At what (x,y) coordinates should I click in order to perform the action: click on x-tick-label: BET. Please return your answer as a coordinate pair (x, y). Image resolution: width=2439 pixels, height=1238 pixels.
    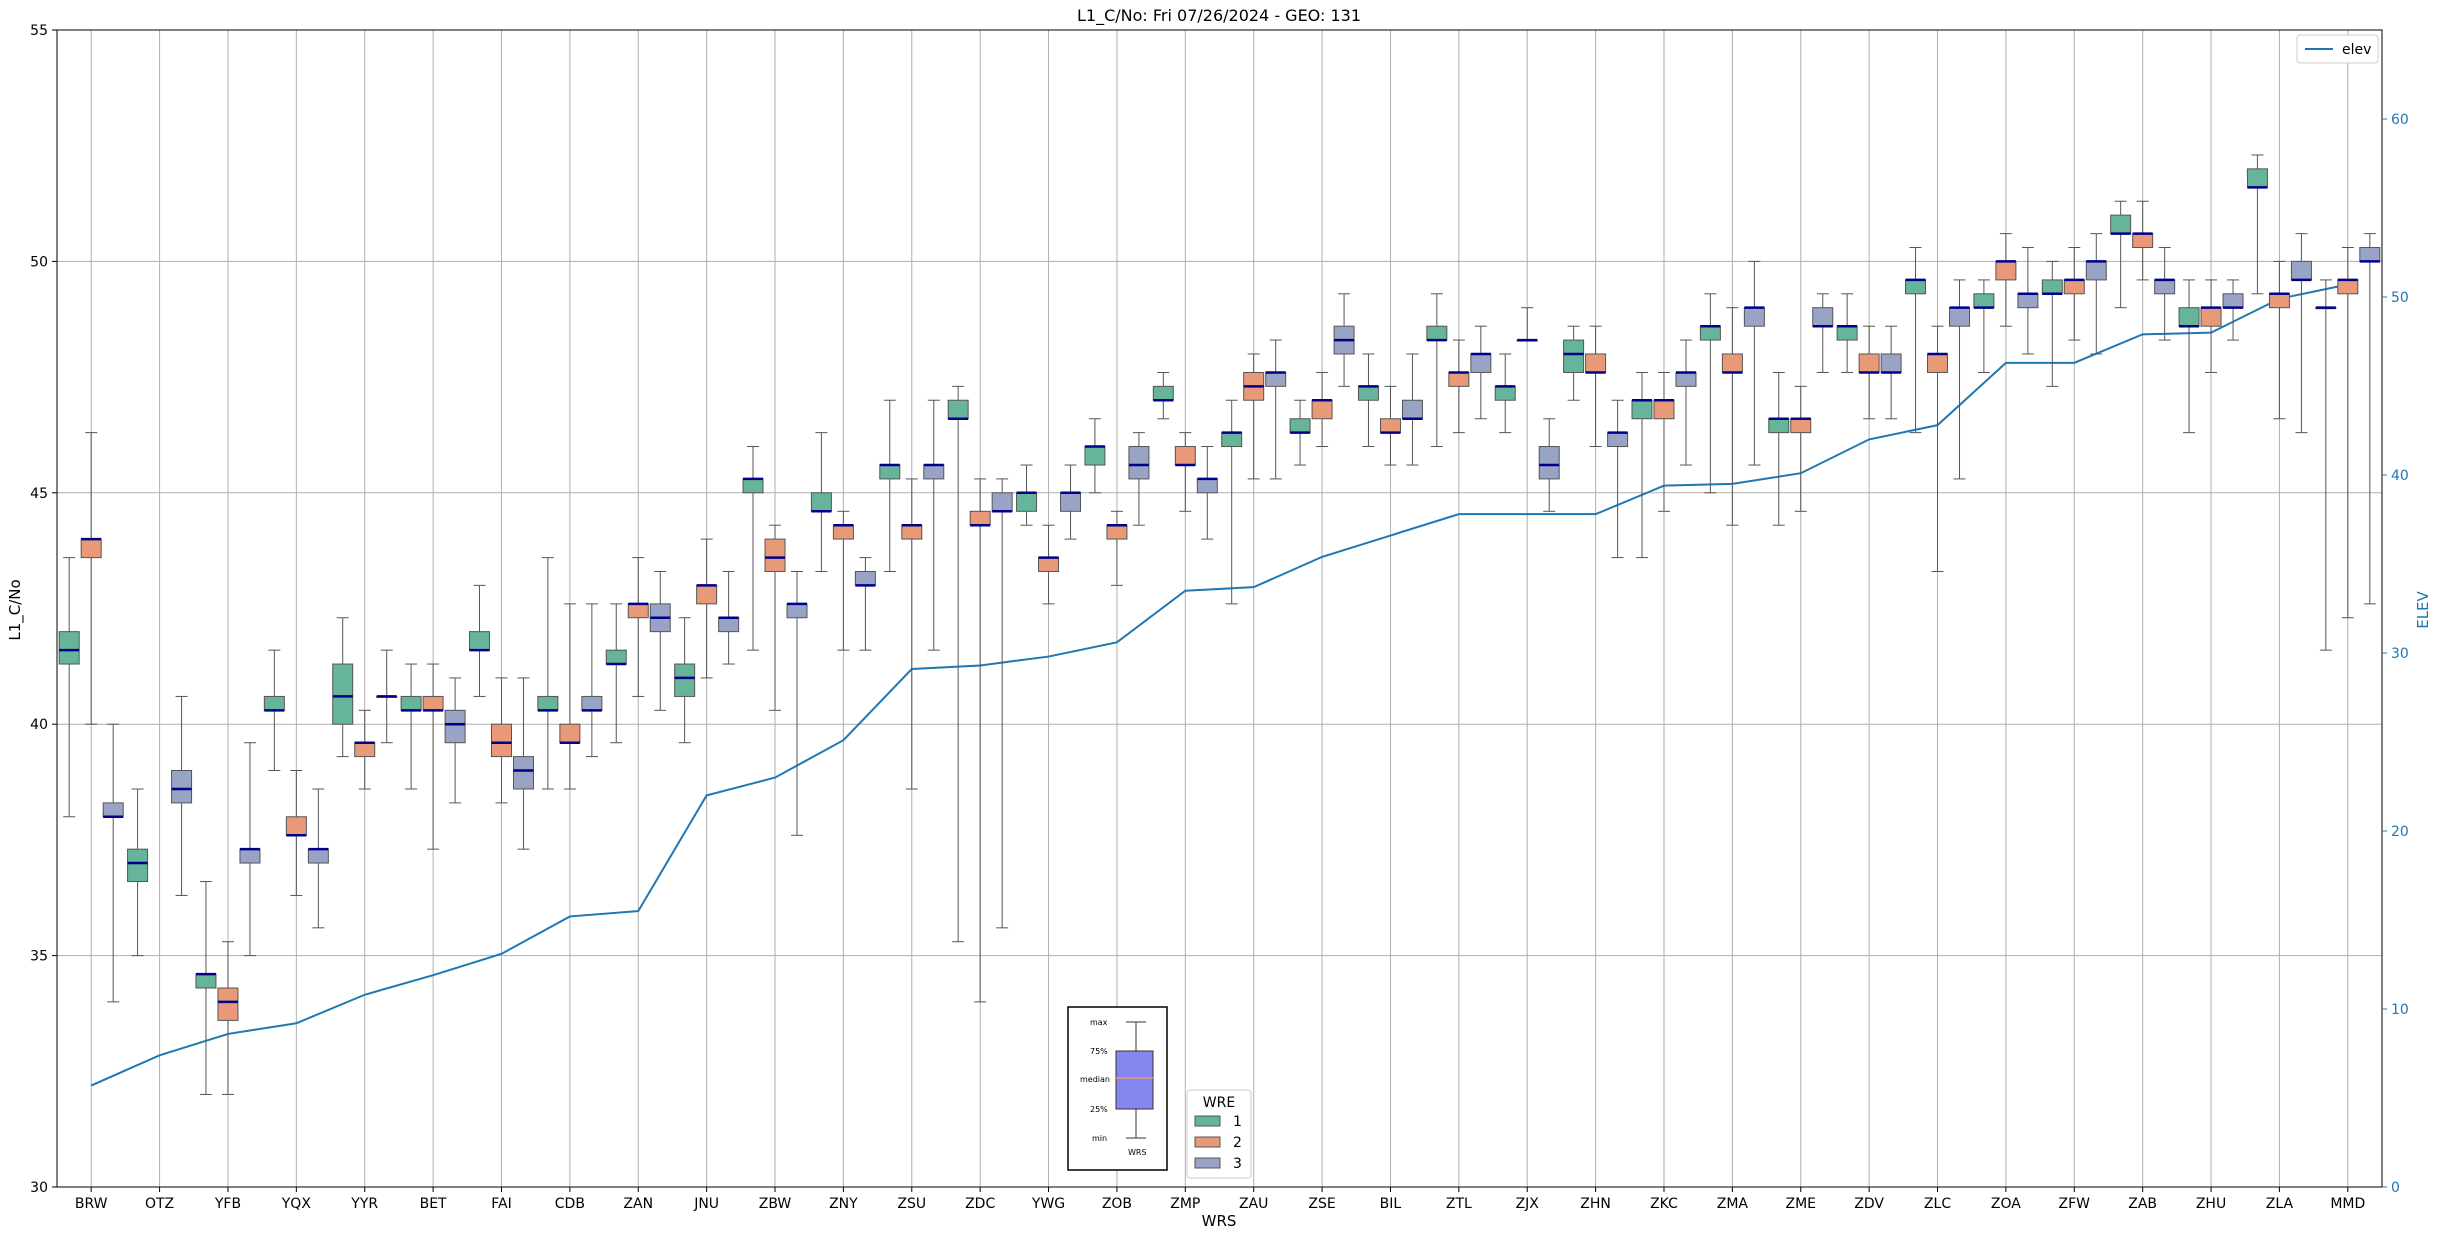
    Looking at the image, I should click on (433, 1204).